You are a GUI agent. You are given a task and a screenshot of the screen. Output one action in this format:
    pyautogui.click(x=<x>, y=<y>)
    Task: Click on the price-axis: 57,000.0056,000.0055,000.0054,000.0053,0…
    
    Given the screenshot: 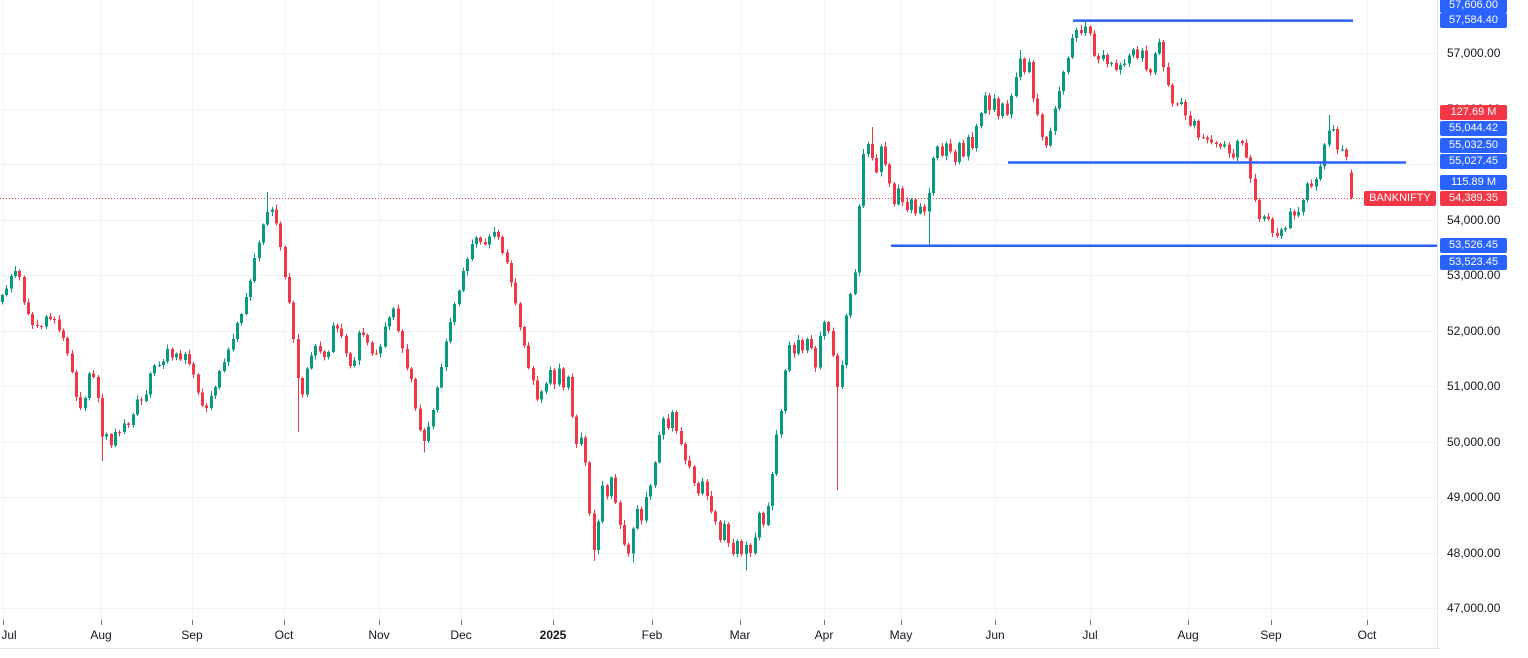 What is the action you would take?
    pyautogui.click(x=1482, y=324)
    